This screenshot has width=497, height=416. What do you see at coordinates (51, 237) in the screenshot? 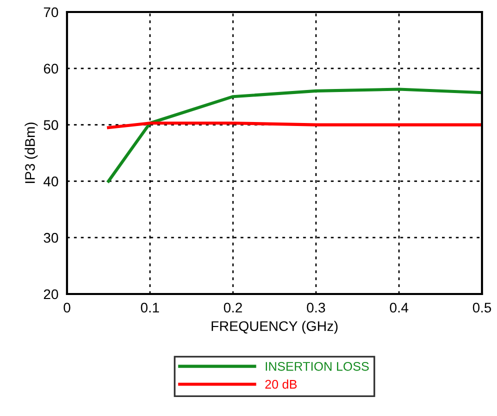
I see `y-tick-label: 30` at bounding box center [51, 237].